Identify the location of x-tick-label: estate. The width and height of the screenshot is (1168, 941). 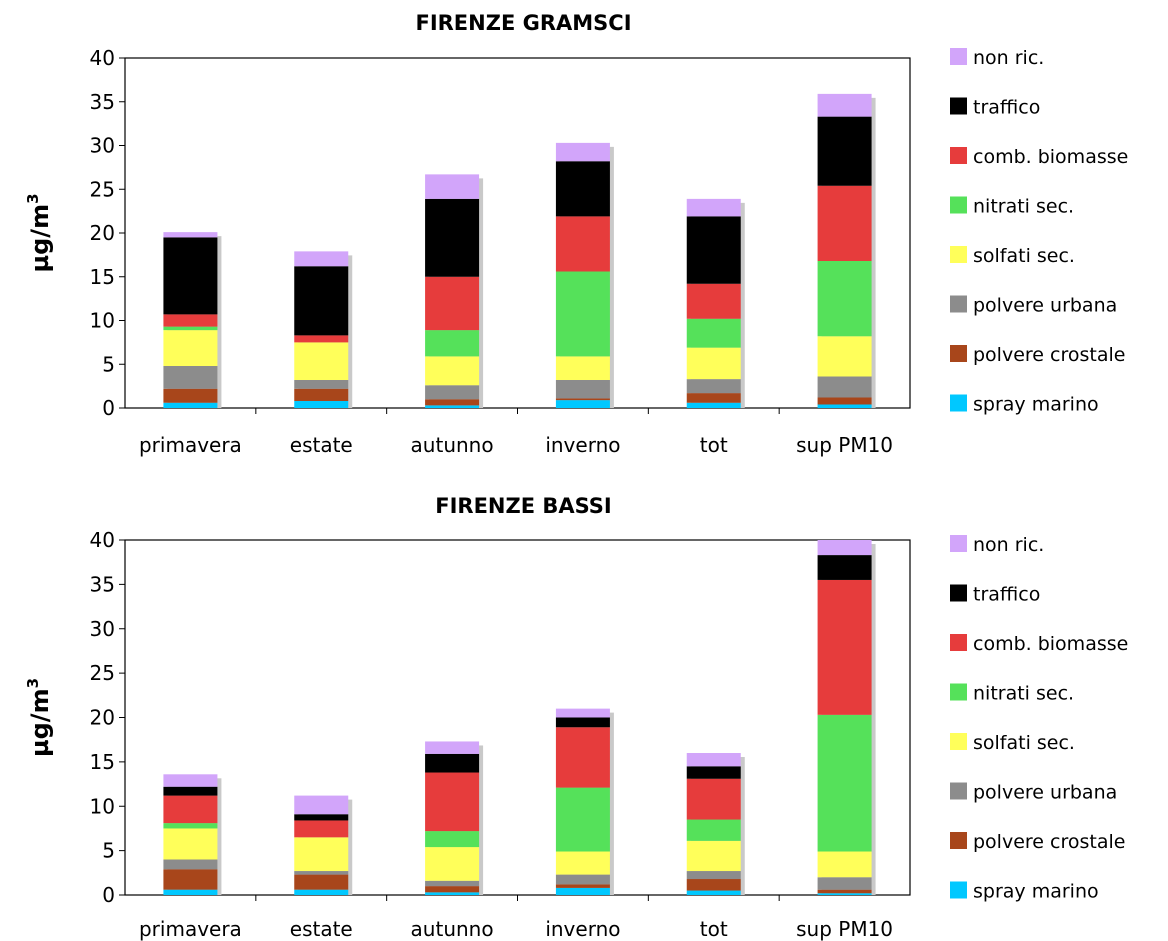
(321, 445).